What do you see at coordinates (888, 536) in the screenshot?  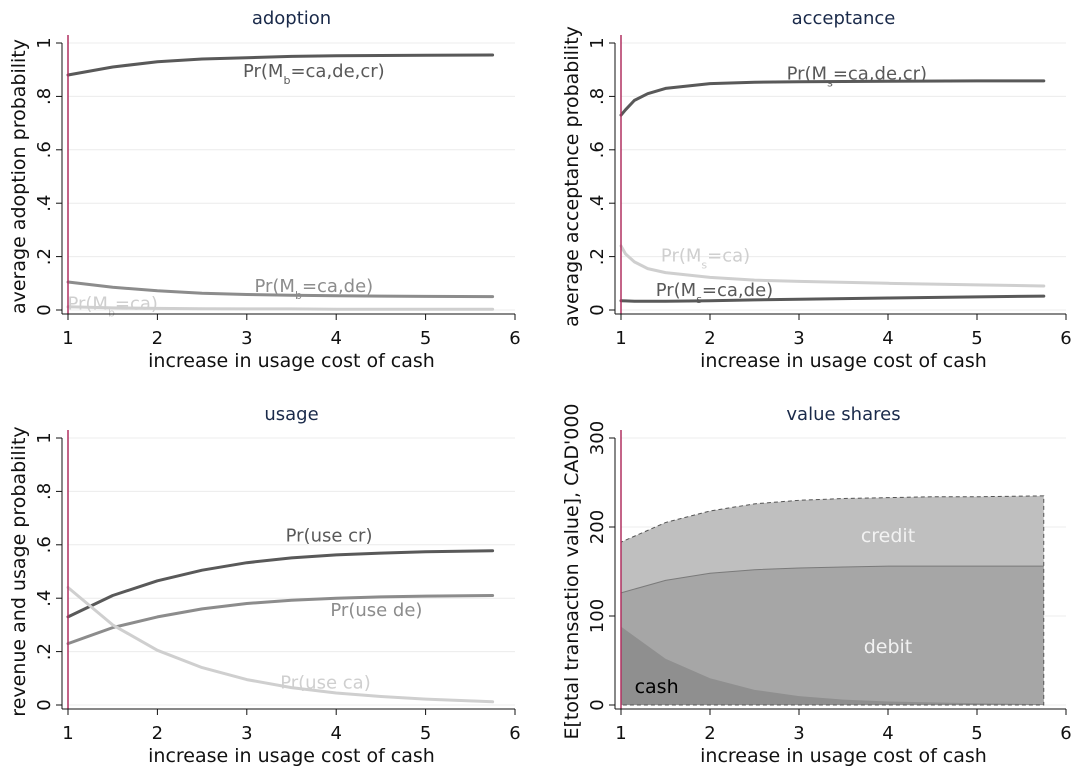 I see `area-label-credit: credit` at bounding box center [888, 536].